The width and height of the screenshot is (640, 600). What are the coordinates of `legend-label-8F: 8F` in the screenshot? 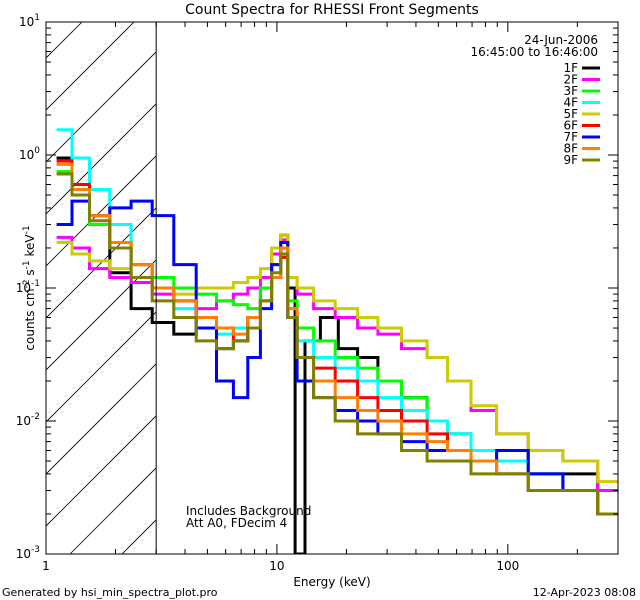 It's located at (570, 149).